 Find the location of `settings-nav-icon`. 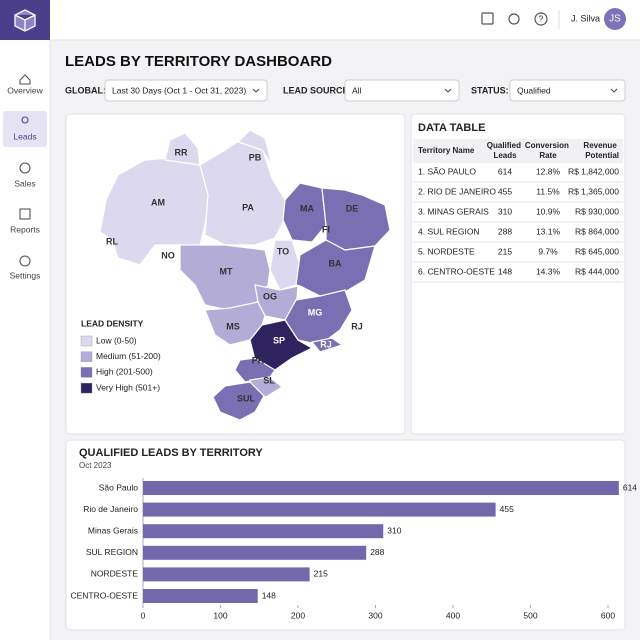

settings-nav-icon is located at coordinates (25, 261).